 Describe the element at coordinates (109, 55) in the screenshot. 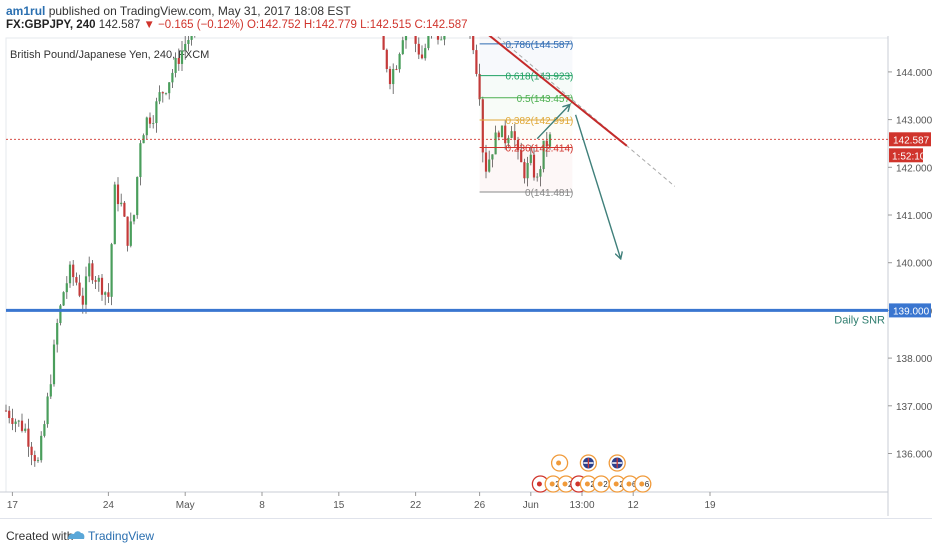

I see `chart-title: British Pound/Japanese Yen, 240, FXCM` at that location.